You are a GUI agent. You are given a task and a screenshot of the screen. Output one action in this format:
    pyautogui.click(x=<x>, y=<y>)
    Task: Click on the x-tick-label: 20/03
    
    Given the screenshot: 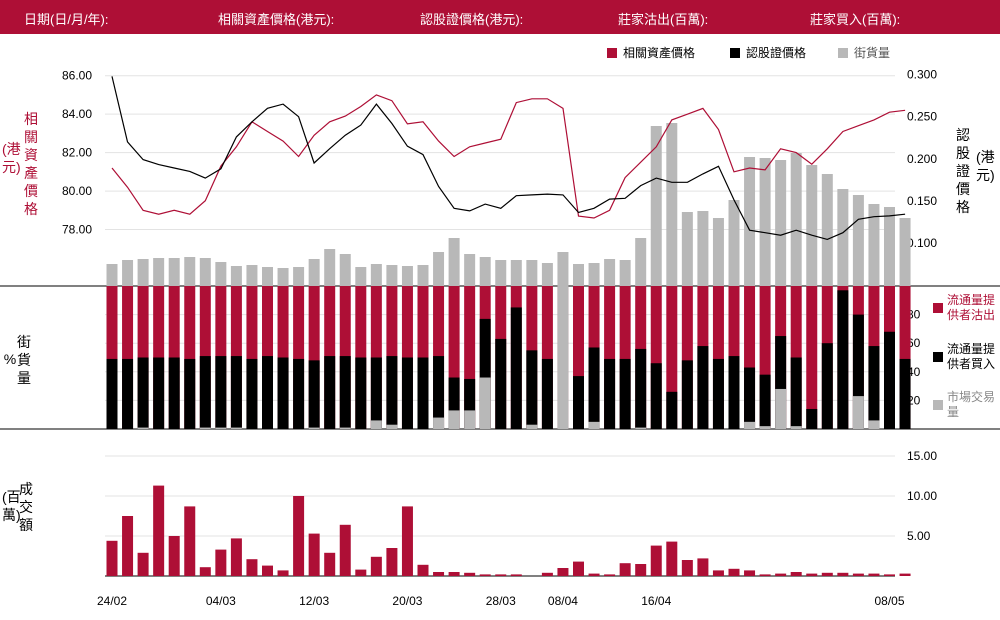 What is the action you would take?
    pyautogui.click(x=407, y=601)
    